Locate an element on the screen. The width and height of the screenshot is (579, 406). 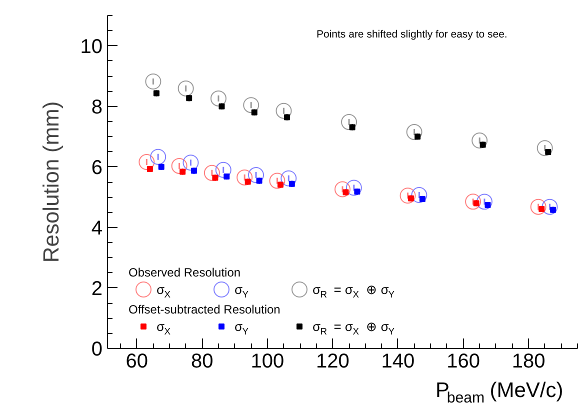
x-tick-label: 120 is located at coordinates (333, 361).